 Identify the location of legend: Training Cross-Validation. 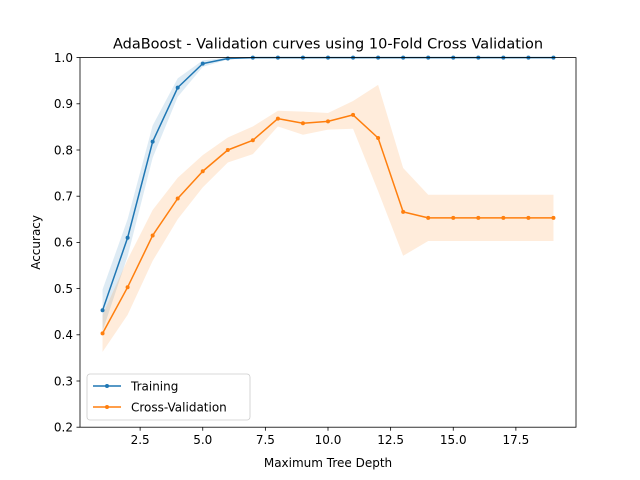
(168, 397).